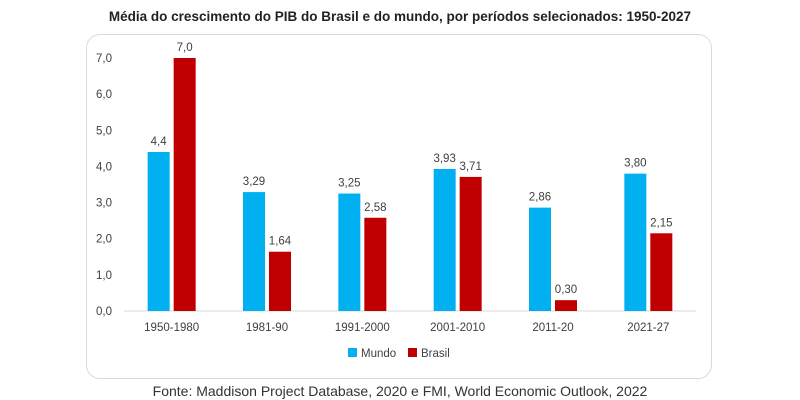  Describe the element at coordinates (267, 328) in the screenshot. I see `x-tick-label: 1981-90` at that location.